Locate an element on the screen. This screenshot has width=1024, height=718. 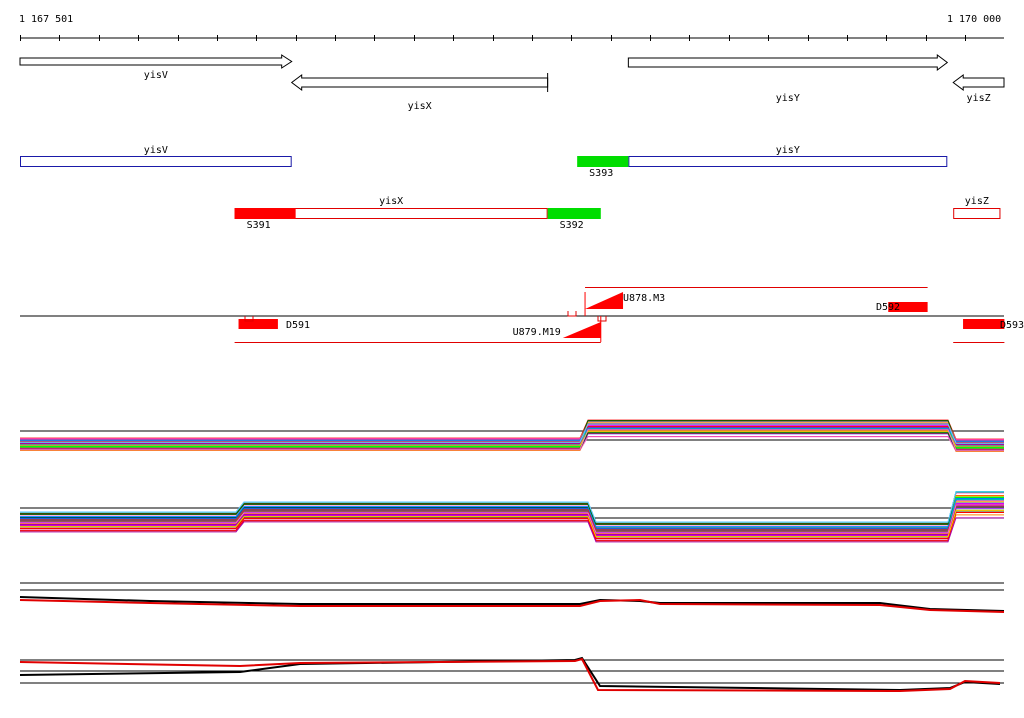
transcript-label-yisV: yisV is located at coordinates (156, 150).